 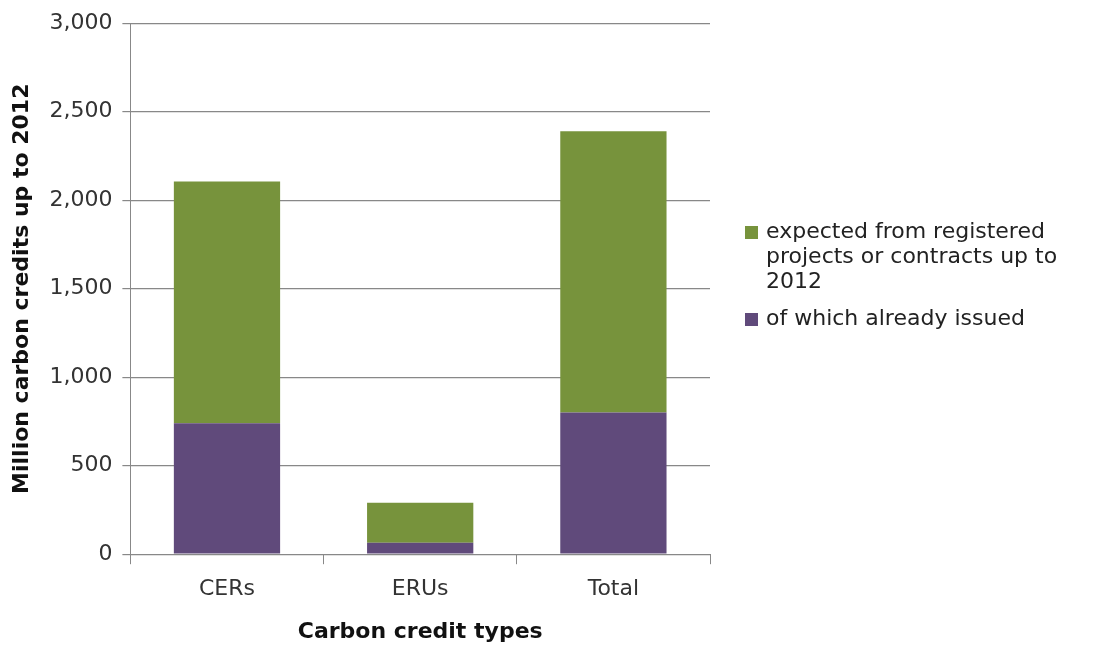 What do you see at coordinates (20, 288) in the screenshot?
I see `y-axis-title: Million carbon credits up to 2012` at bounding box center [20, 288].